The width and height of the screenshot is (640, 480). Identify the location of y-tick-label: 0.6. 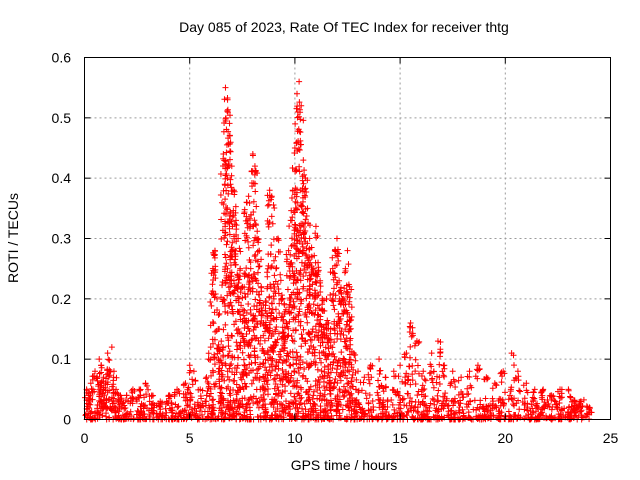
(62, 58).